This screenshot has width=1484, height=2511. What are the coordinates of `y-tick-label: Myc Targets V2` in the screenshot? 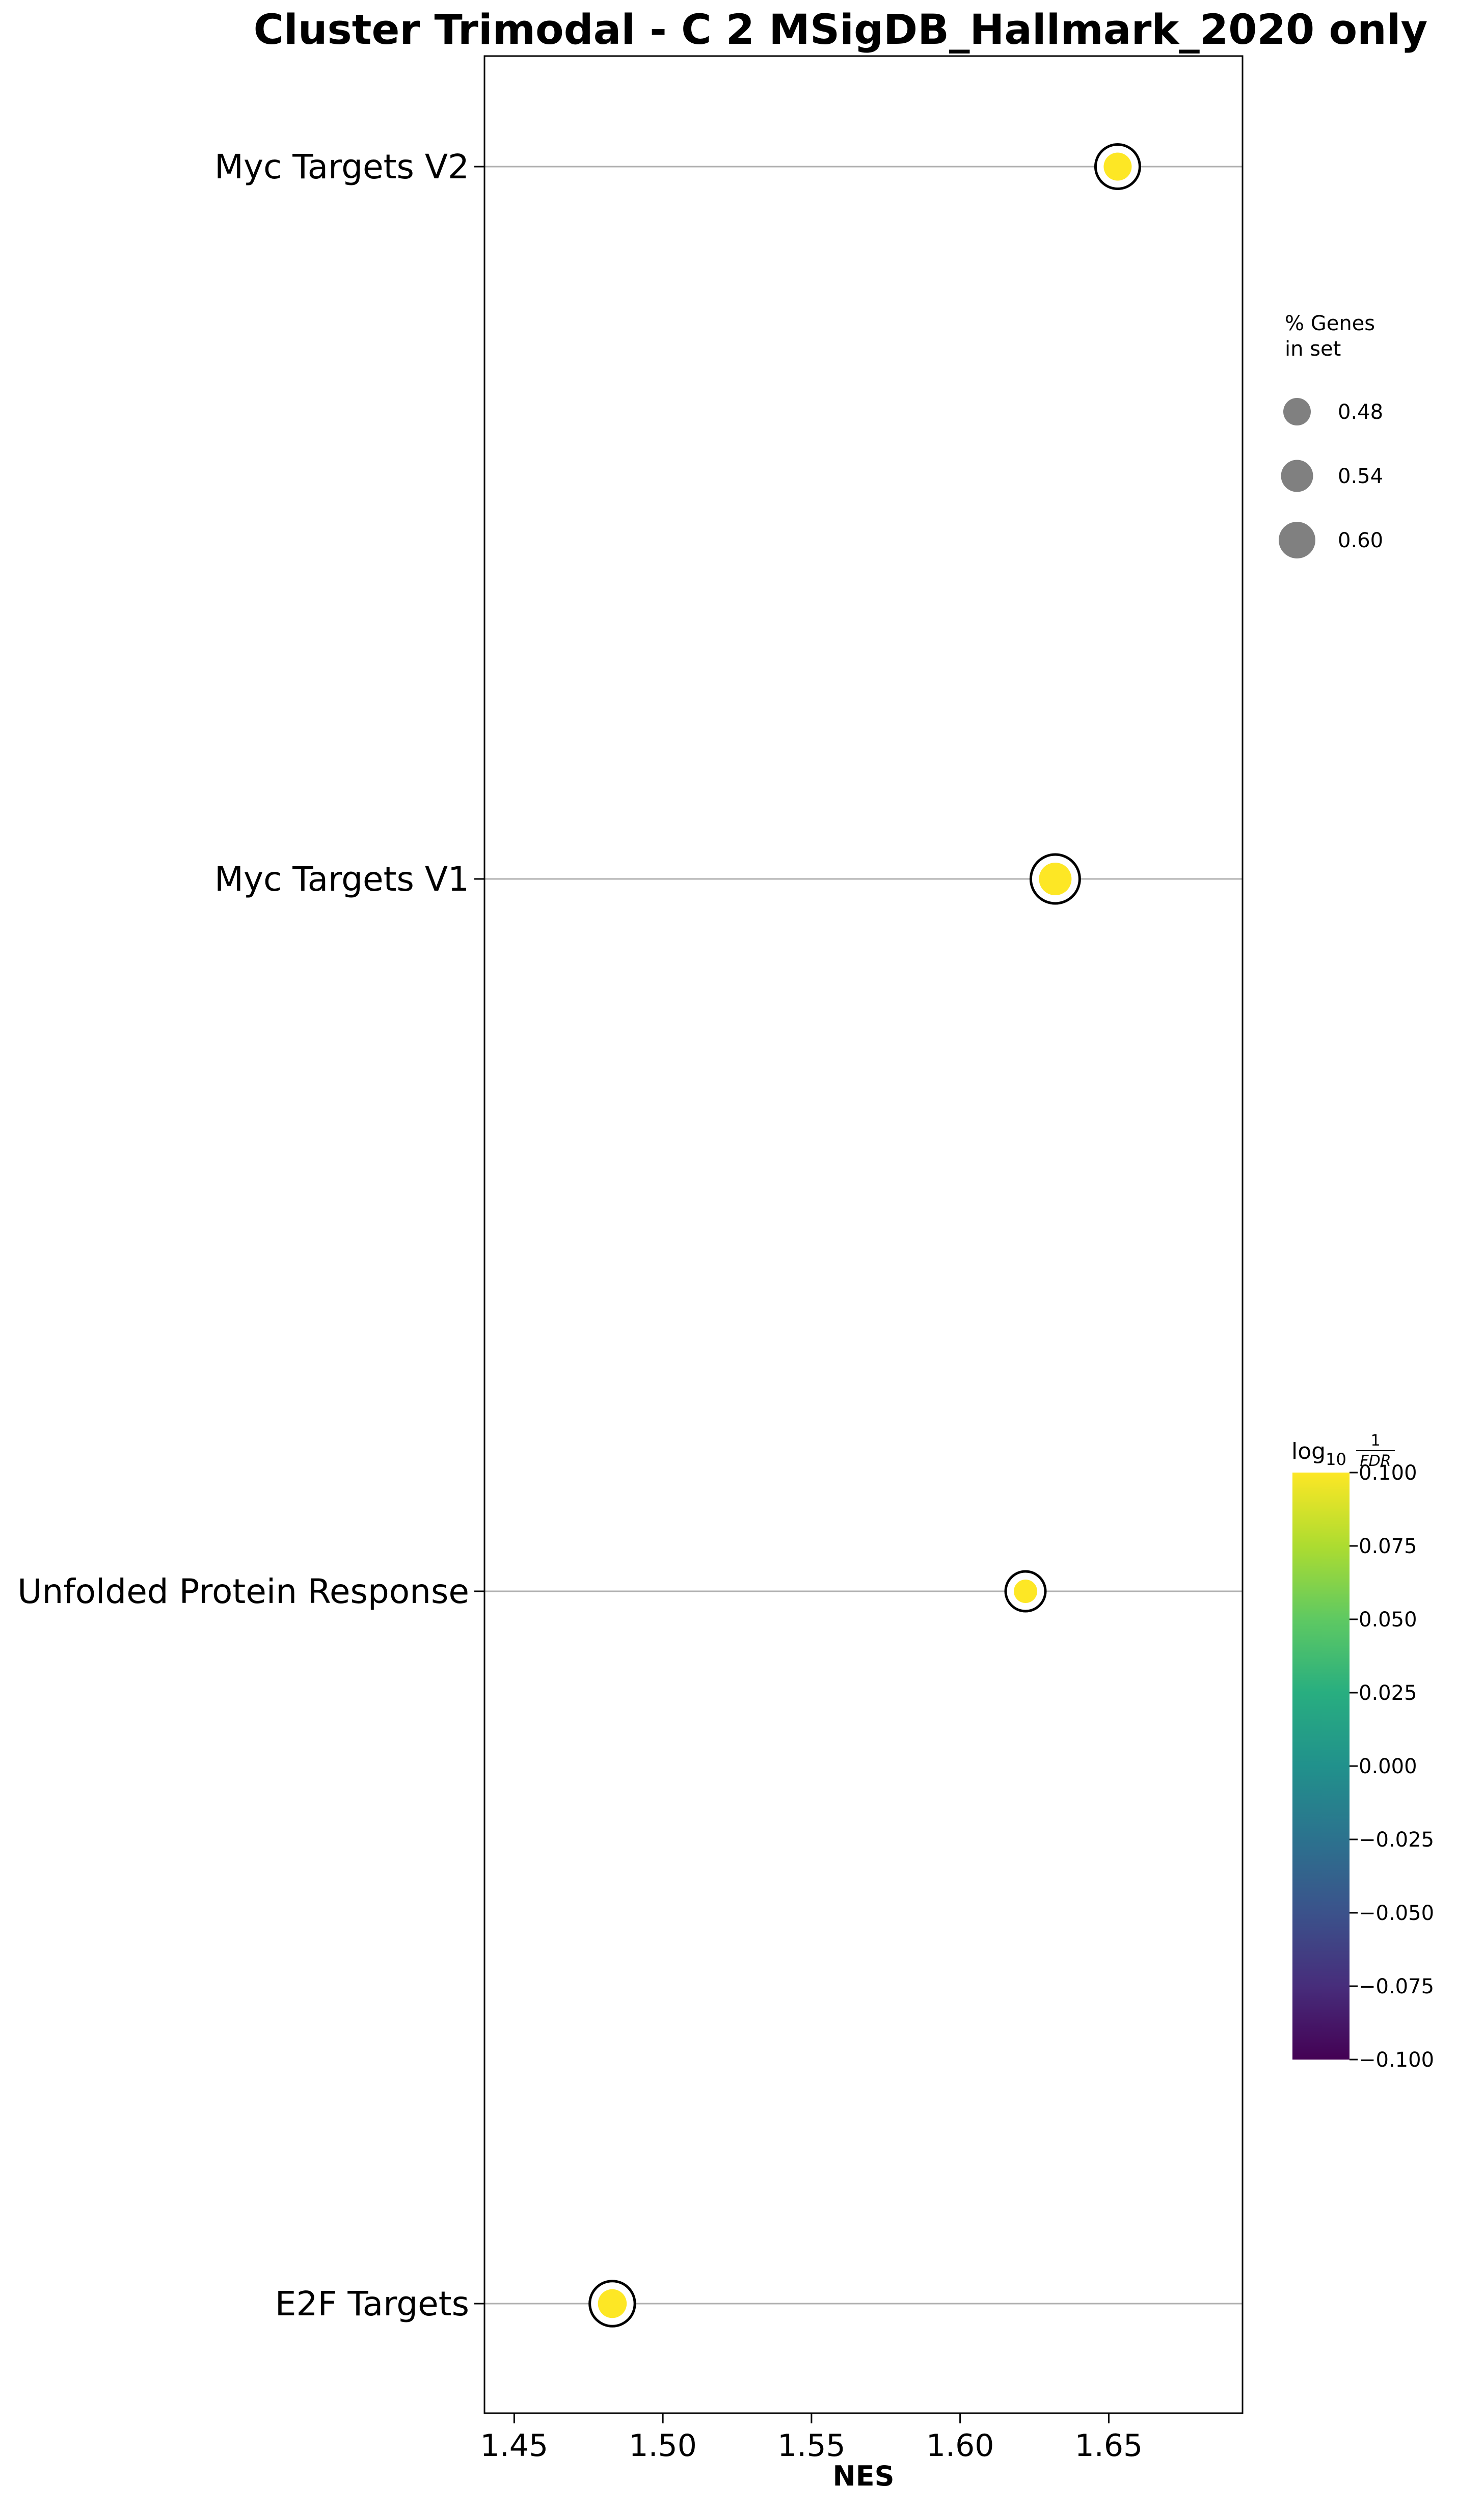 It's located at (341, 166).